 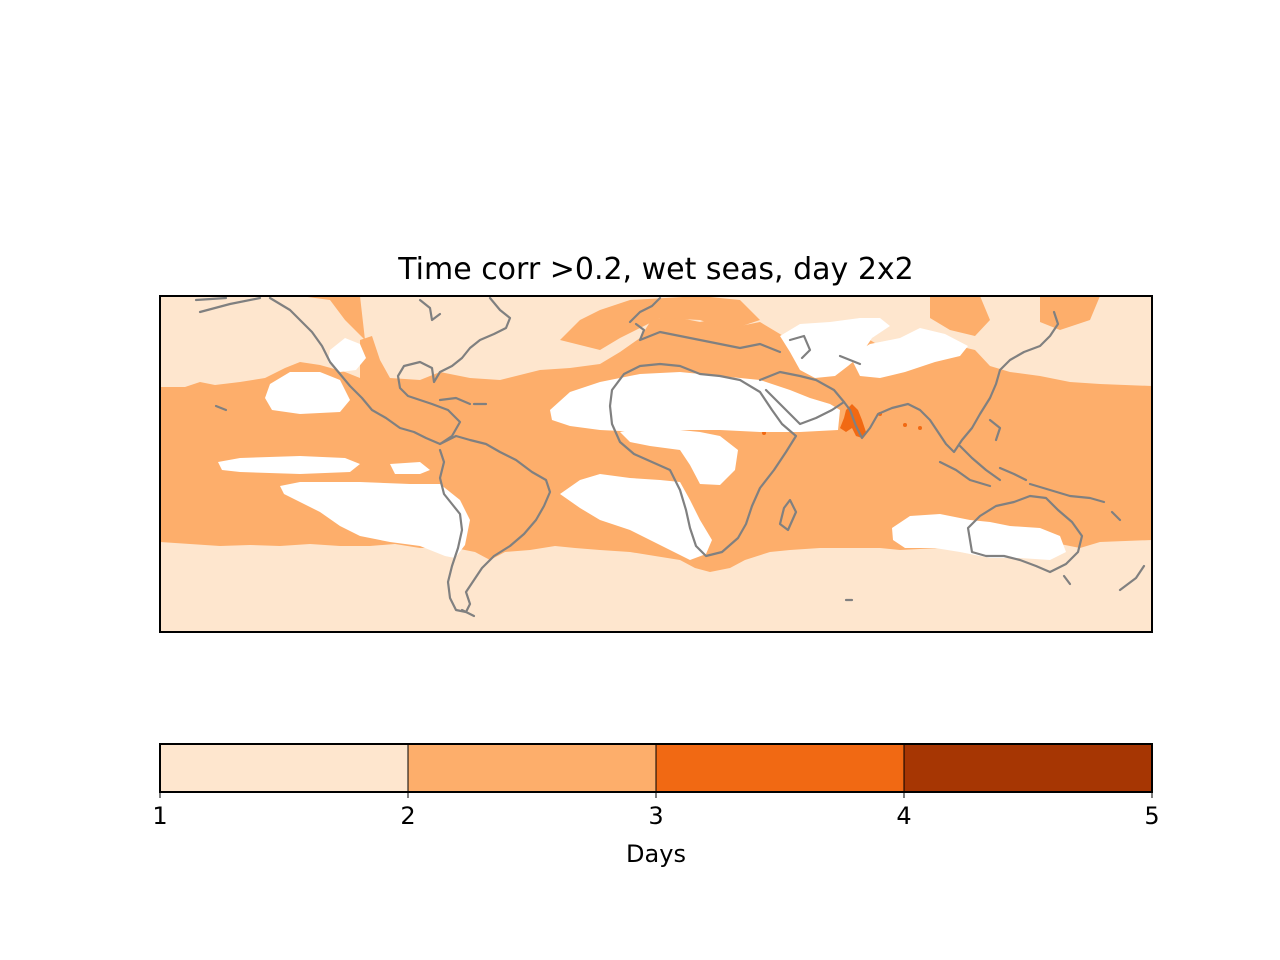 What do you see at coordinates (705, 325) in the screenshot?
I see `coast-europe` at bounding box center [705, 325].